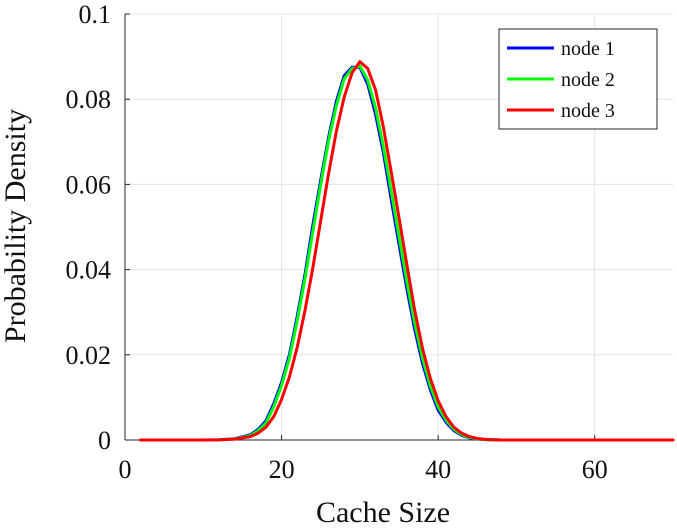  What do you see at coordinates (588, 49) in the screenshot?
I see `legend-label: node 1` at bounding box center [588, 49].